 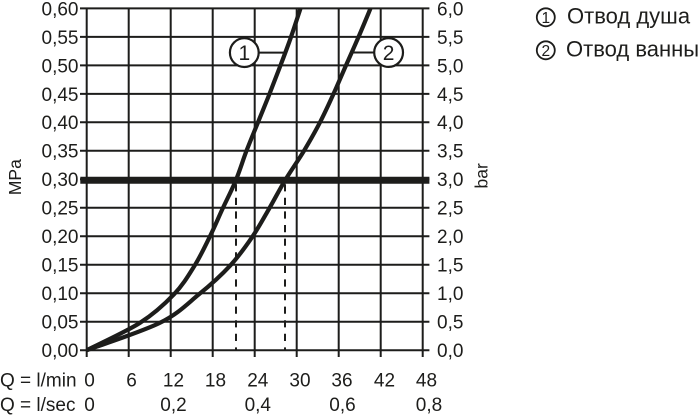 What do you see at coordinates (38, 405) in the screenshot?
I see `svg-text: Q = l/sec` at bounding box center [38, 405].